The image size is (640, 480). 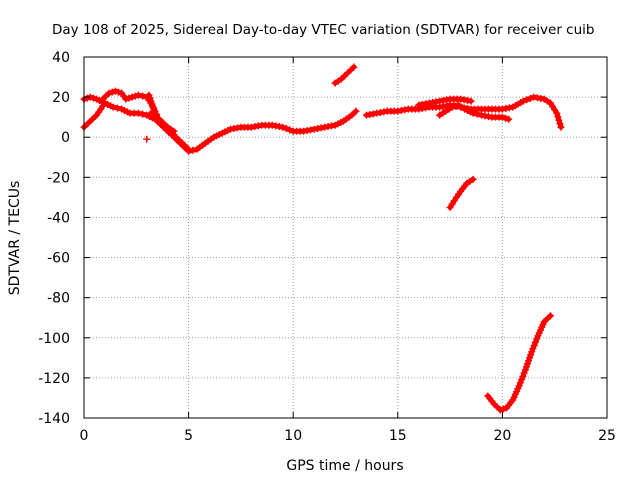 What do you see at coordinates (61, 98) in the screenshot?
I see `y-tick-label: 20` at bounding box center [61, 98].